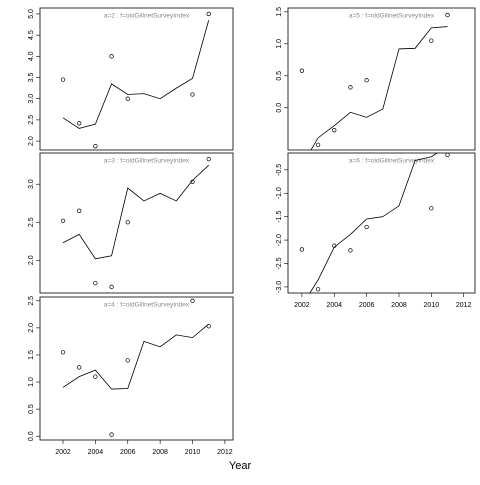 This screenshot has height=485, width=480. What do you see at coordinates (147, 161) in the screenshot?
I see `panel-title: a=3 : f=oldGillnetSurveyIndex` at bounding box center [147, 161].